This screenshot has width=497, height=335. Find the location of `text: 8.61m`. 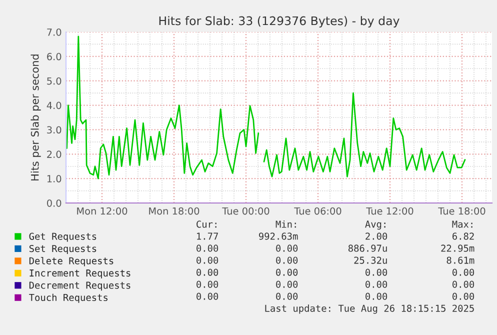

text: 8.61m is located at coordinates (460, 260).